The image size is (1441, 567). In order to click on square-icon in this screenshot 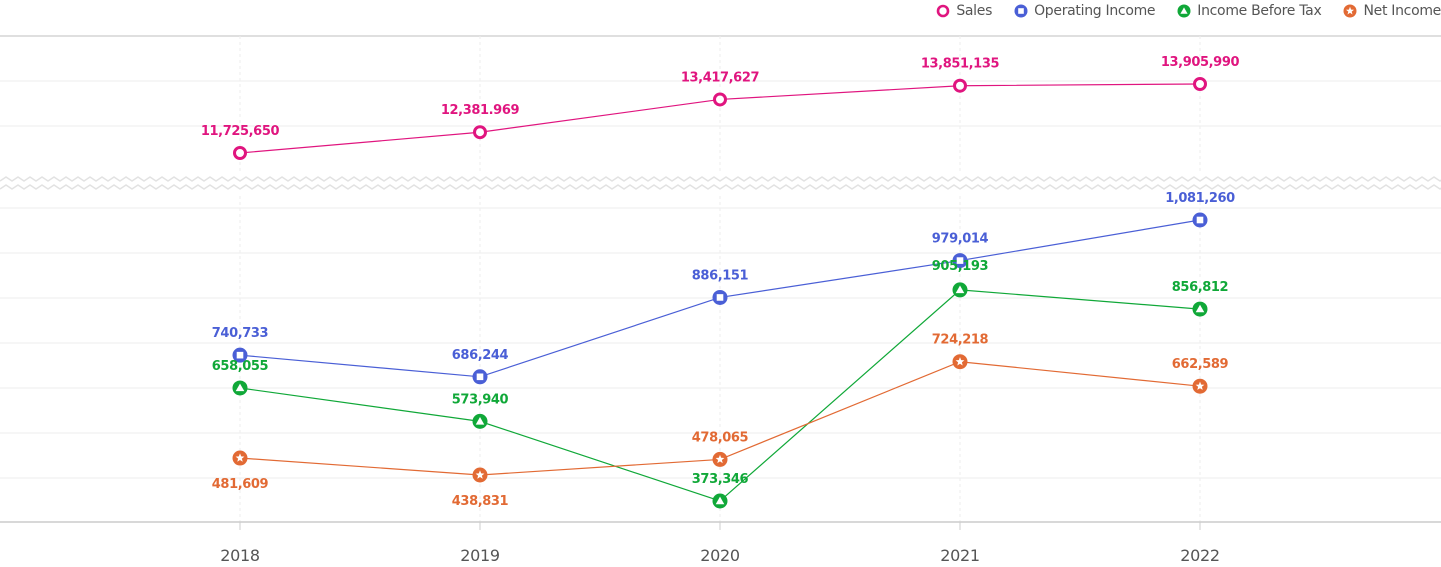, I will do `click(1021, 11)`.